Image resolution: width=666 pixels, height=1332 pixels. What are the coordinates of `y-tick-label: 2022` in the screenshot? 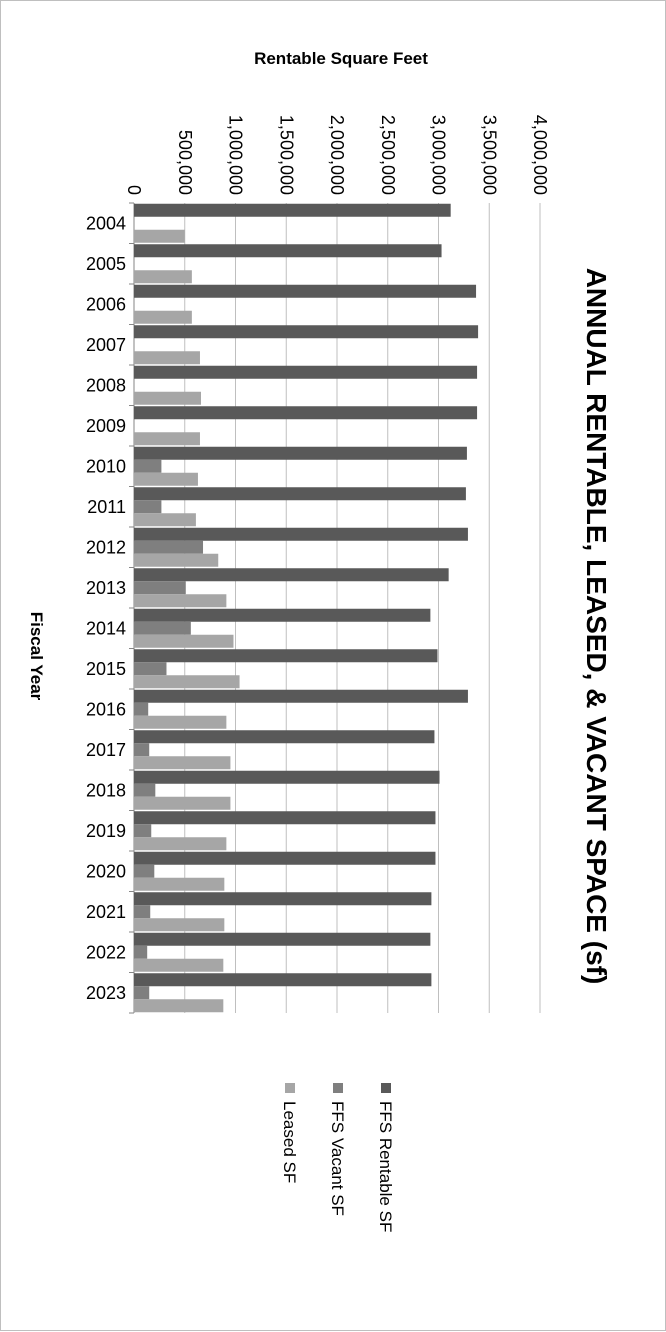 It's located at (106, 952).